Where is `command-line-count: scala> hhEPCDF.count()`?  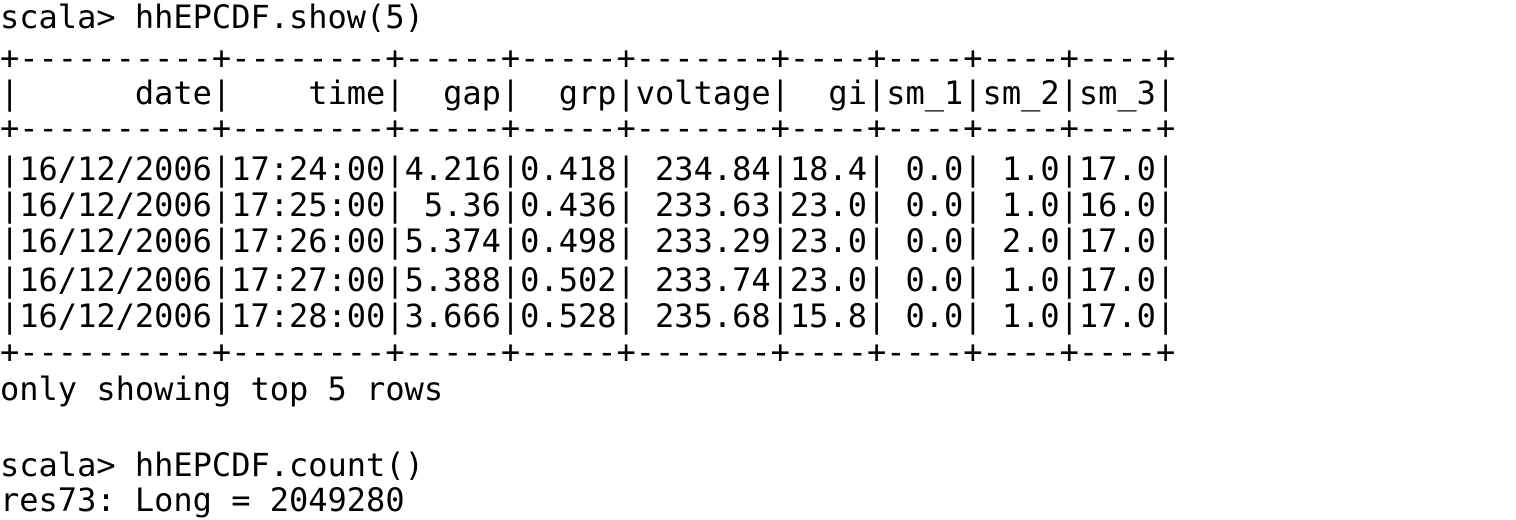
command-line-count: scala> hhEPCDF.count() is located at coordinates (212, 465).